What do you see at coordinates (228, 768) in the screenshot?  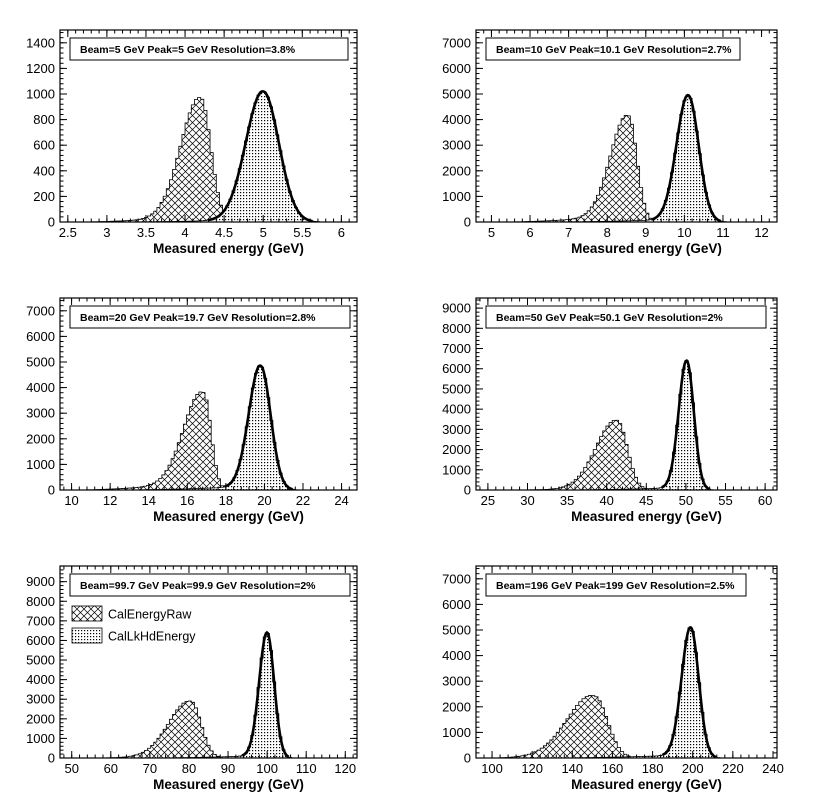 I see `x-tick-label: 90` at bounding box center [228, 768].